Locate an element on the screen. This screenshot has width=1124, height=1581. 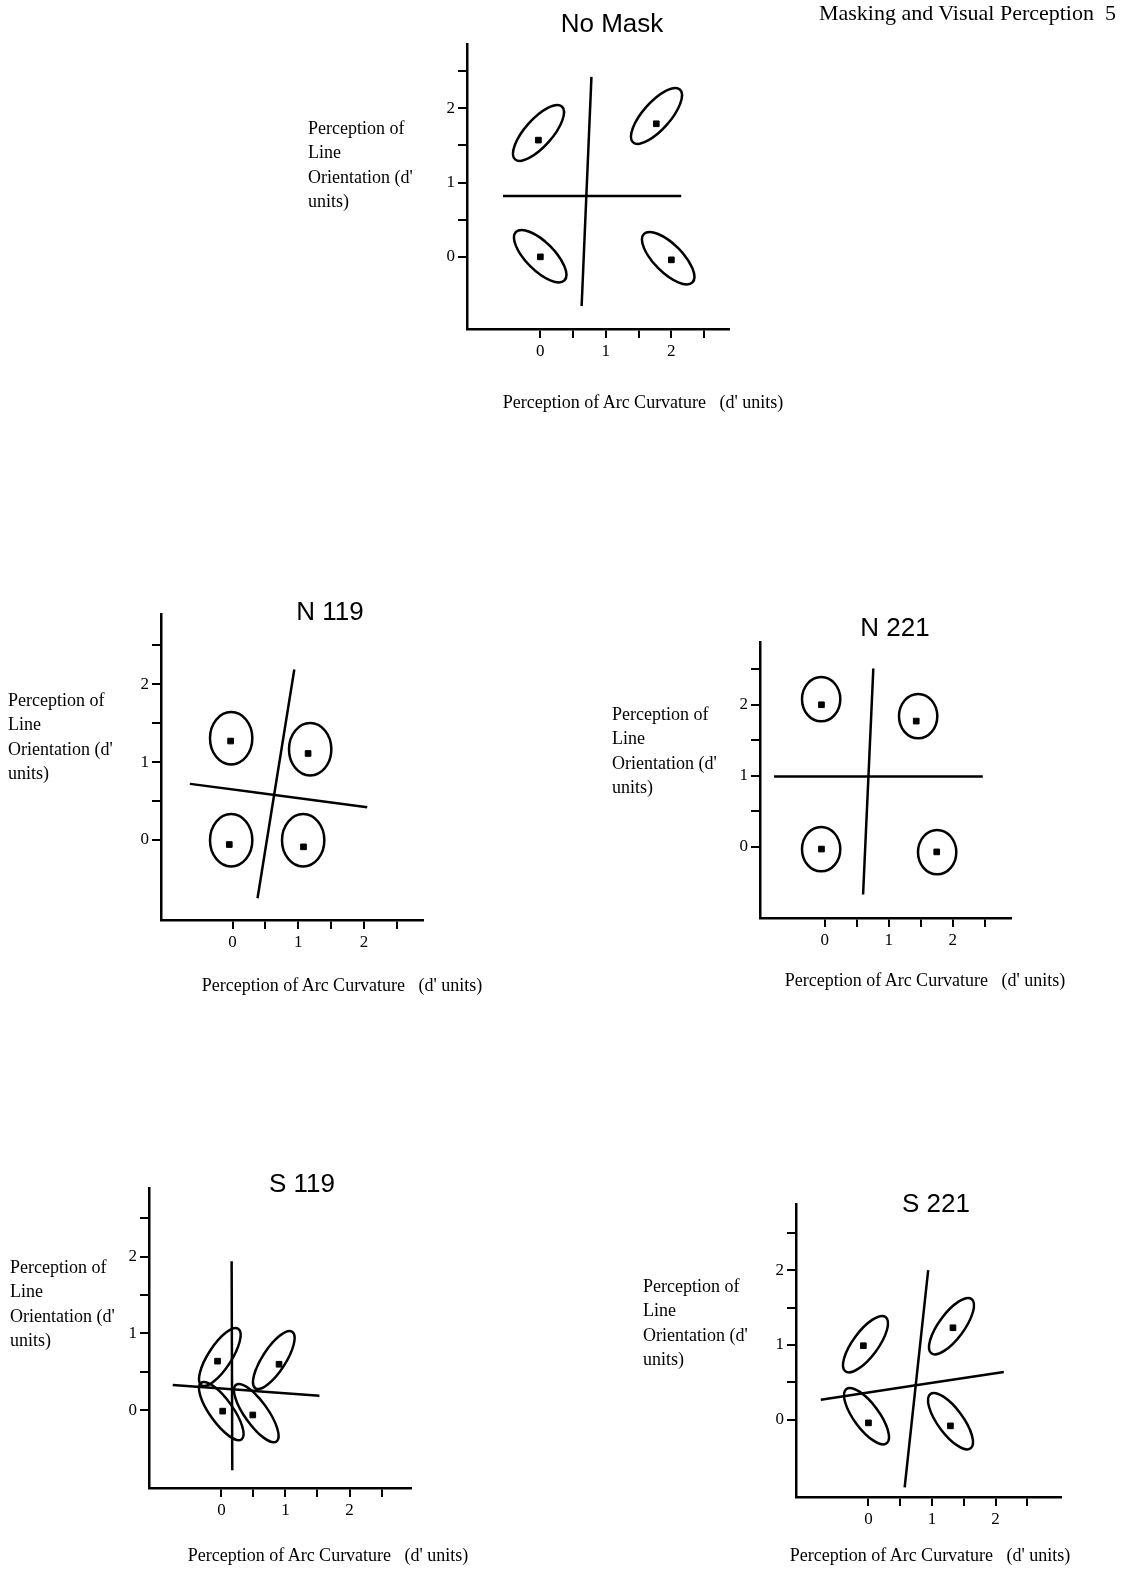
chart-title: S 119 is located at coordinates (302, 1183).